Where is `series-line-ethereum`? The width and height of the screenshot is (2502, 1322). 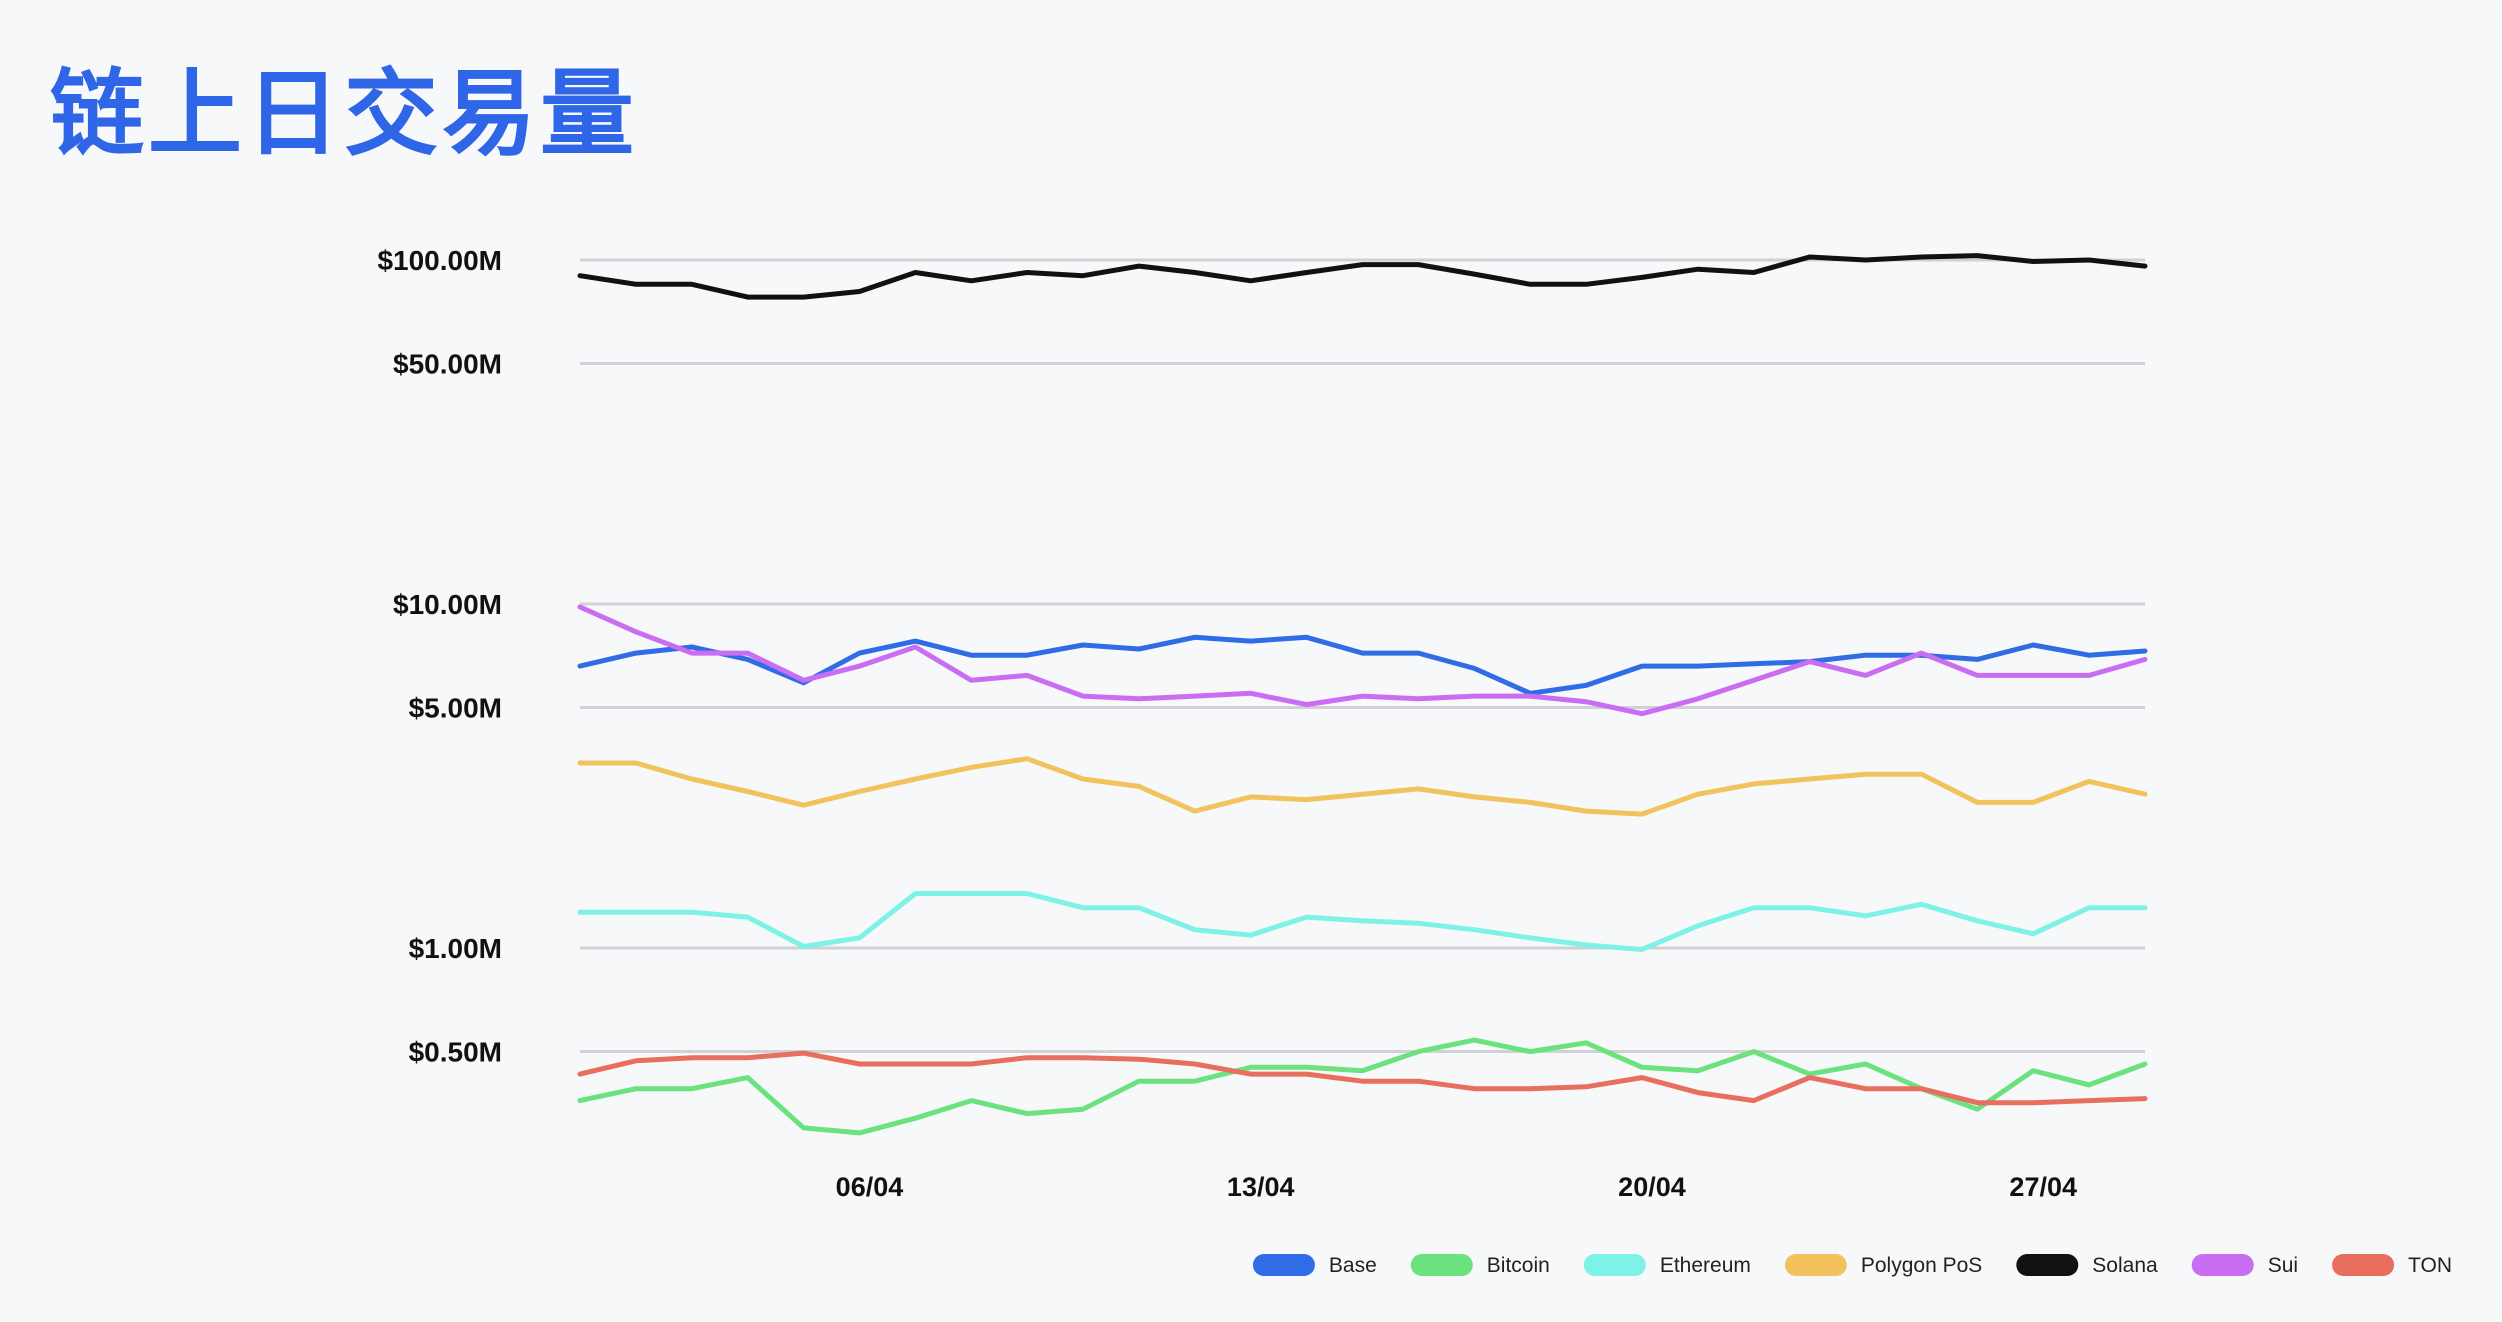
series-line-ethereum is located at coordinates (1362, 921).